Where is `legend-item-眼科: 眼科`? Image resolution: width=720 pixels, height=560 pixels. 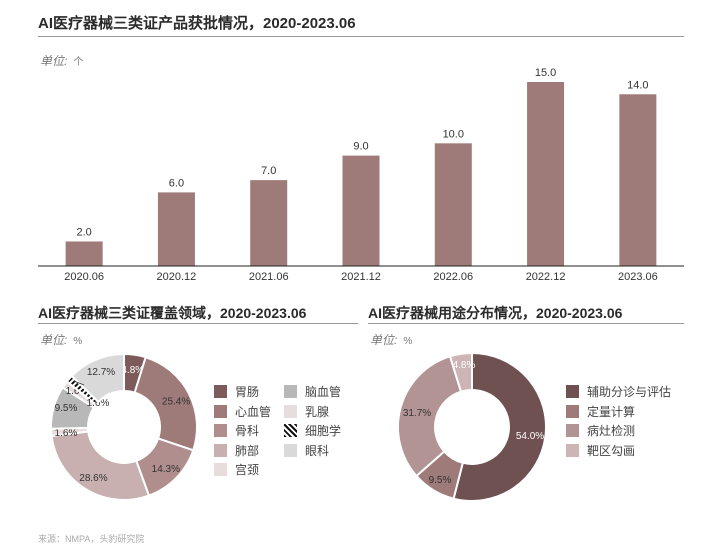 legend-item-眼科: 眼科 is located at coordinates (306, 450).